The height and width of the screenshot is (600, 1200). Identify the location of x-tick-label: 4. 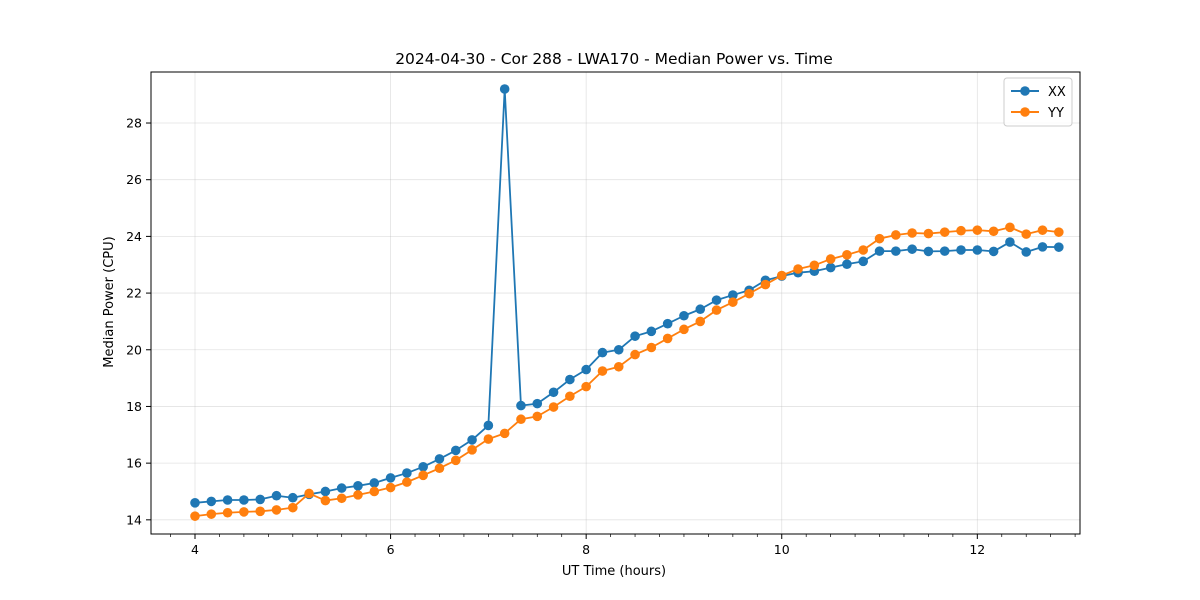
(195, 549).